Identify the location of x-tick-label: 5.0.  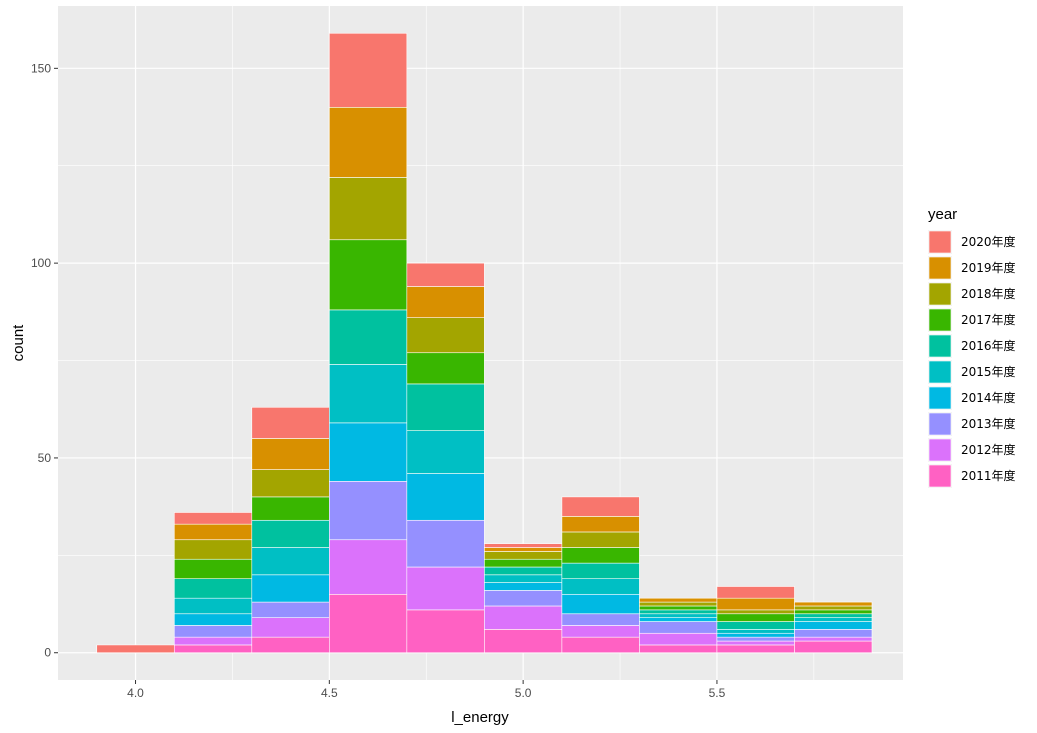
(523, 693).